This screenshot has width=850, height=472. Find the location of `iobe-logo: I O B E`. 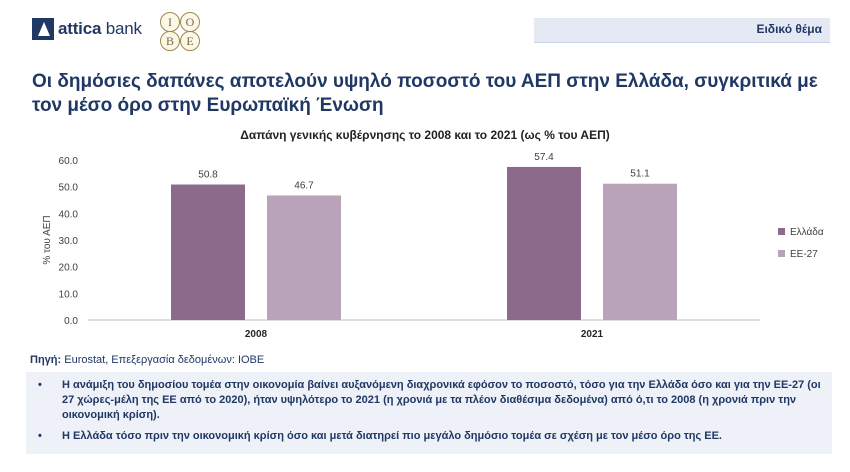

iobe-logo: I O B E is located at coordinates (180, 31).